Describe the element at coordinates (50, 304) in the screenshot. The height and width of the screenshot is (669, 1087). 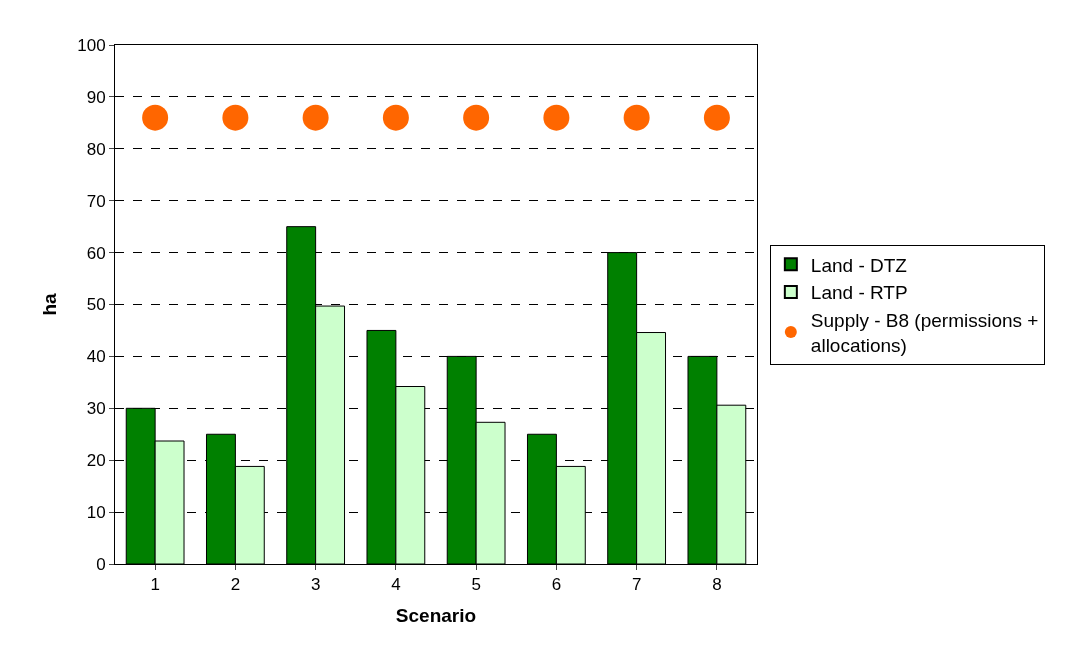
I see `y-axis-title: ha` at that location.